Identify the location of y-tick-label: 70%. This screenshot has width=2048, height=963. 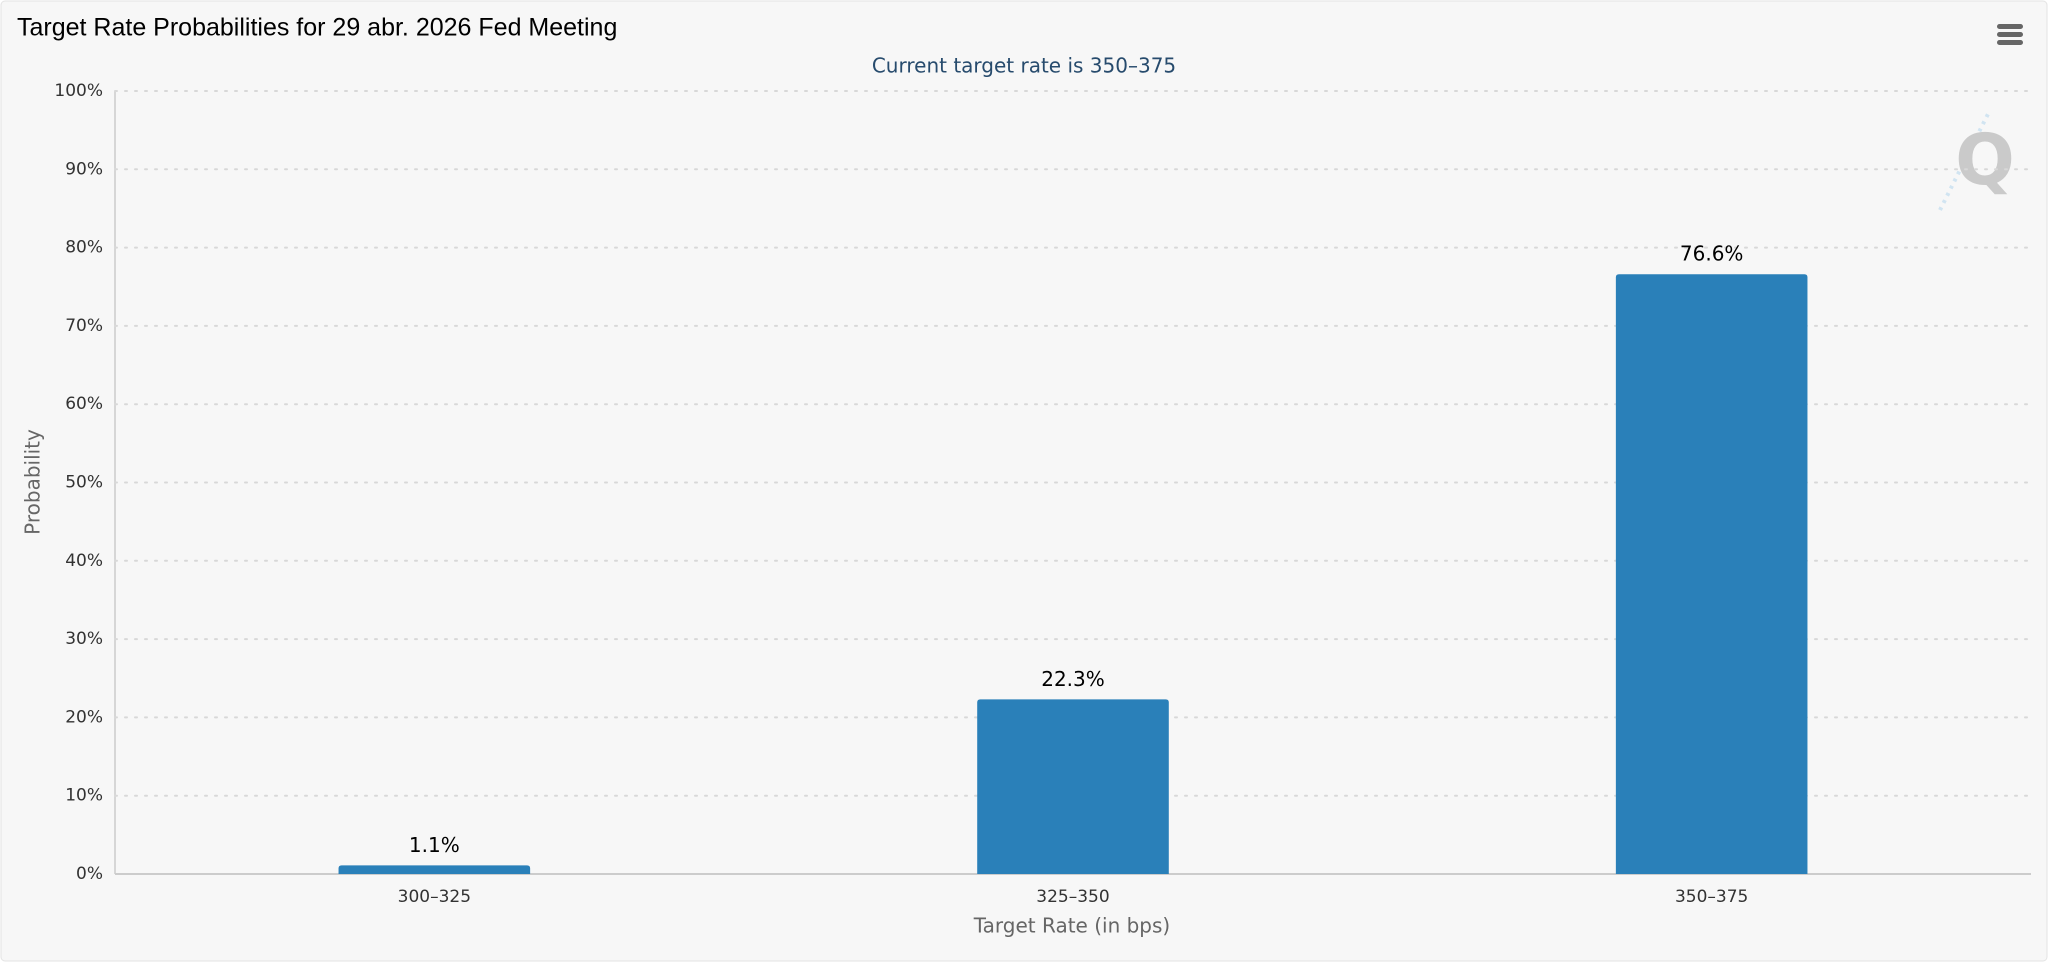
(84, 326).